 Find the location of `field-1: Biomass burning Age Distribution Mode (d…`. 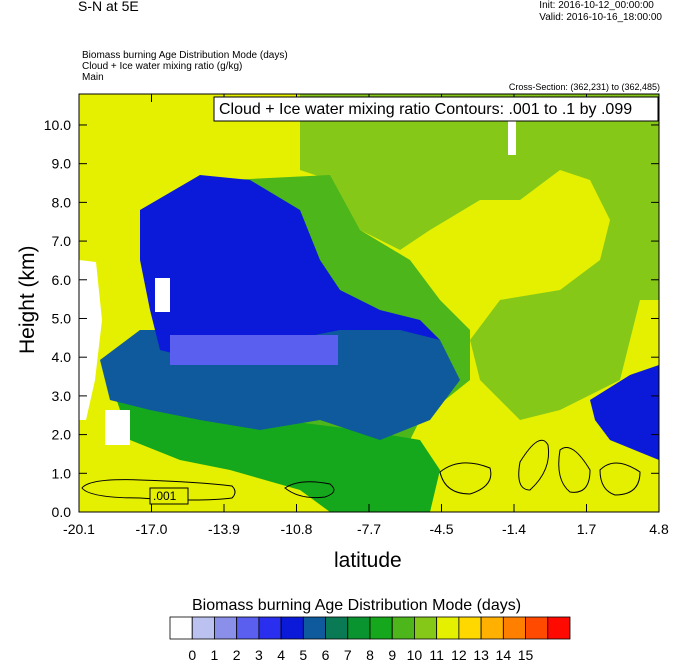

field-1: Biomass burning Age Distribution Mode (d… is located at coordinates (185, 55).